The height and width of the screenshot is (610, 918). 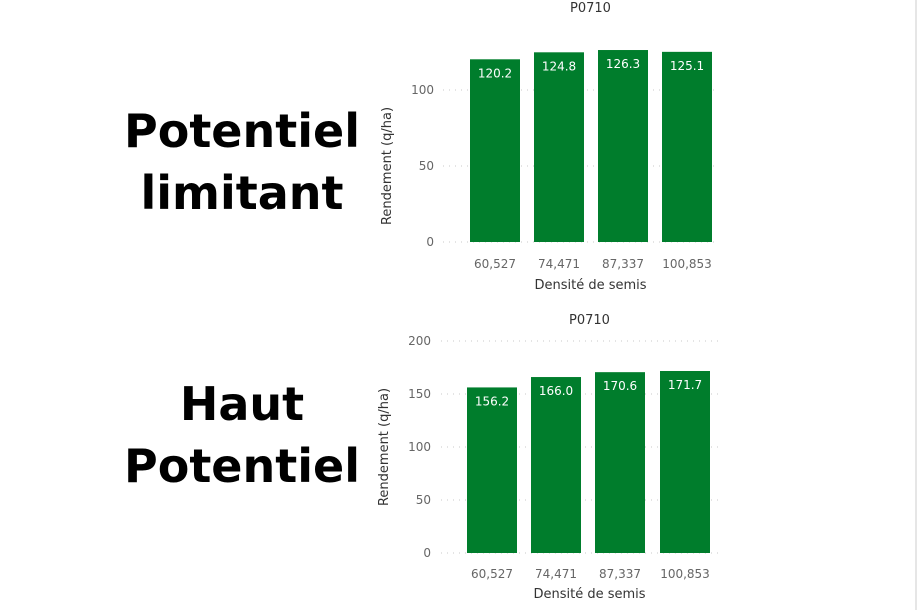 I want to click on data-label: 126.3, so click(x=623, y=64).